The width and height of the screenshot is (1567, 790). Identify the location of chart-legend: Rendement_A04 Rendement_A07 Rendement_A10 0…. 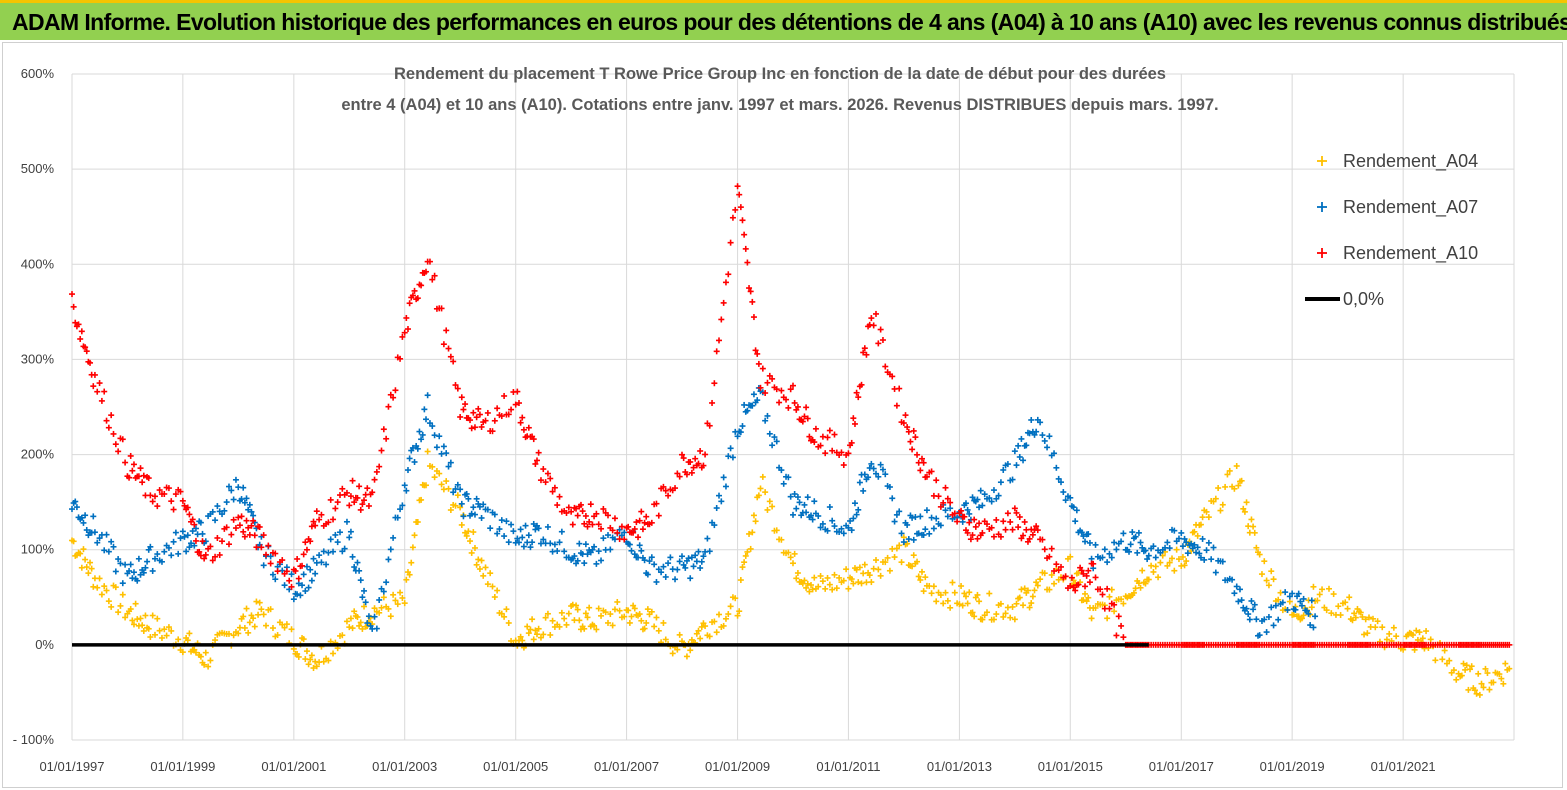
(1391, 230).